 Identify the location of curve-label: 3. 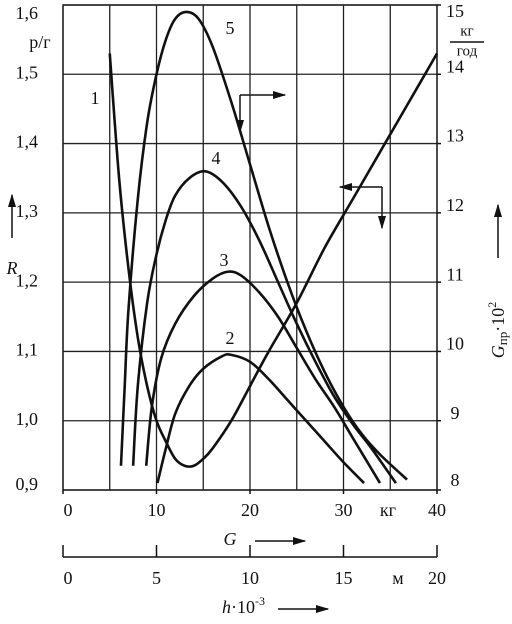
(224, 260).